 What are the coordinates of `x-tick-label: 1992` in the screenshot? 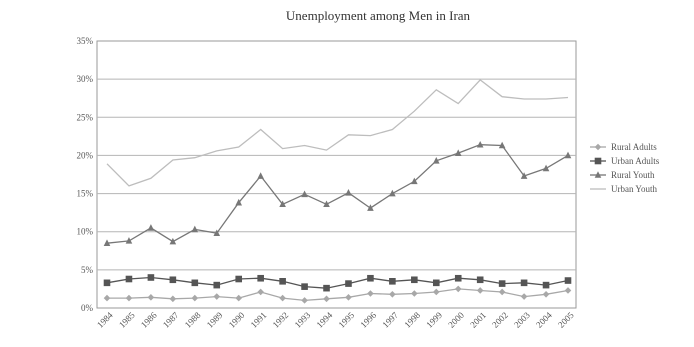 It's located at (281, 320).